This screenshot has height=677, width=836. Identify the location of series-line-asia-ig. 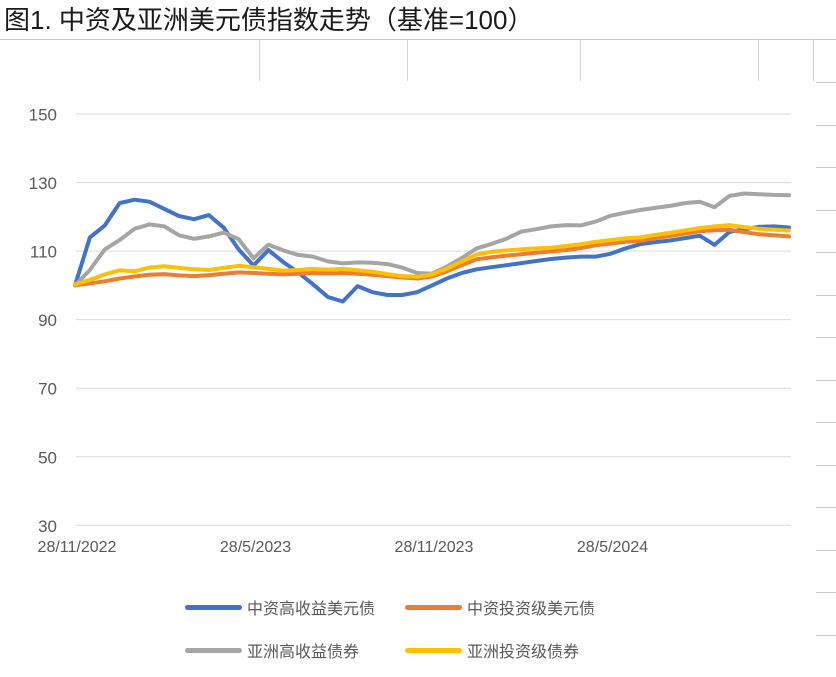
(432, 255).